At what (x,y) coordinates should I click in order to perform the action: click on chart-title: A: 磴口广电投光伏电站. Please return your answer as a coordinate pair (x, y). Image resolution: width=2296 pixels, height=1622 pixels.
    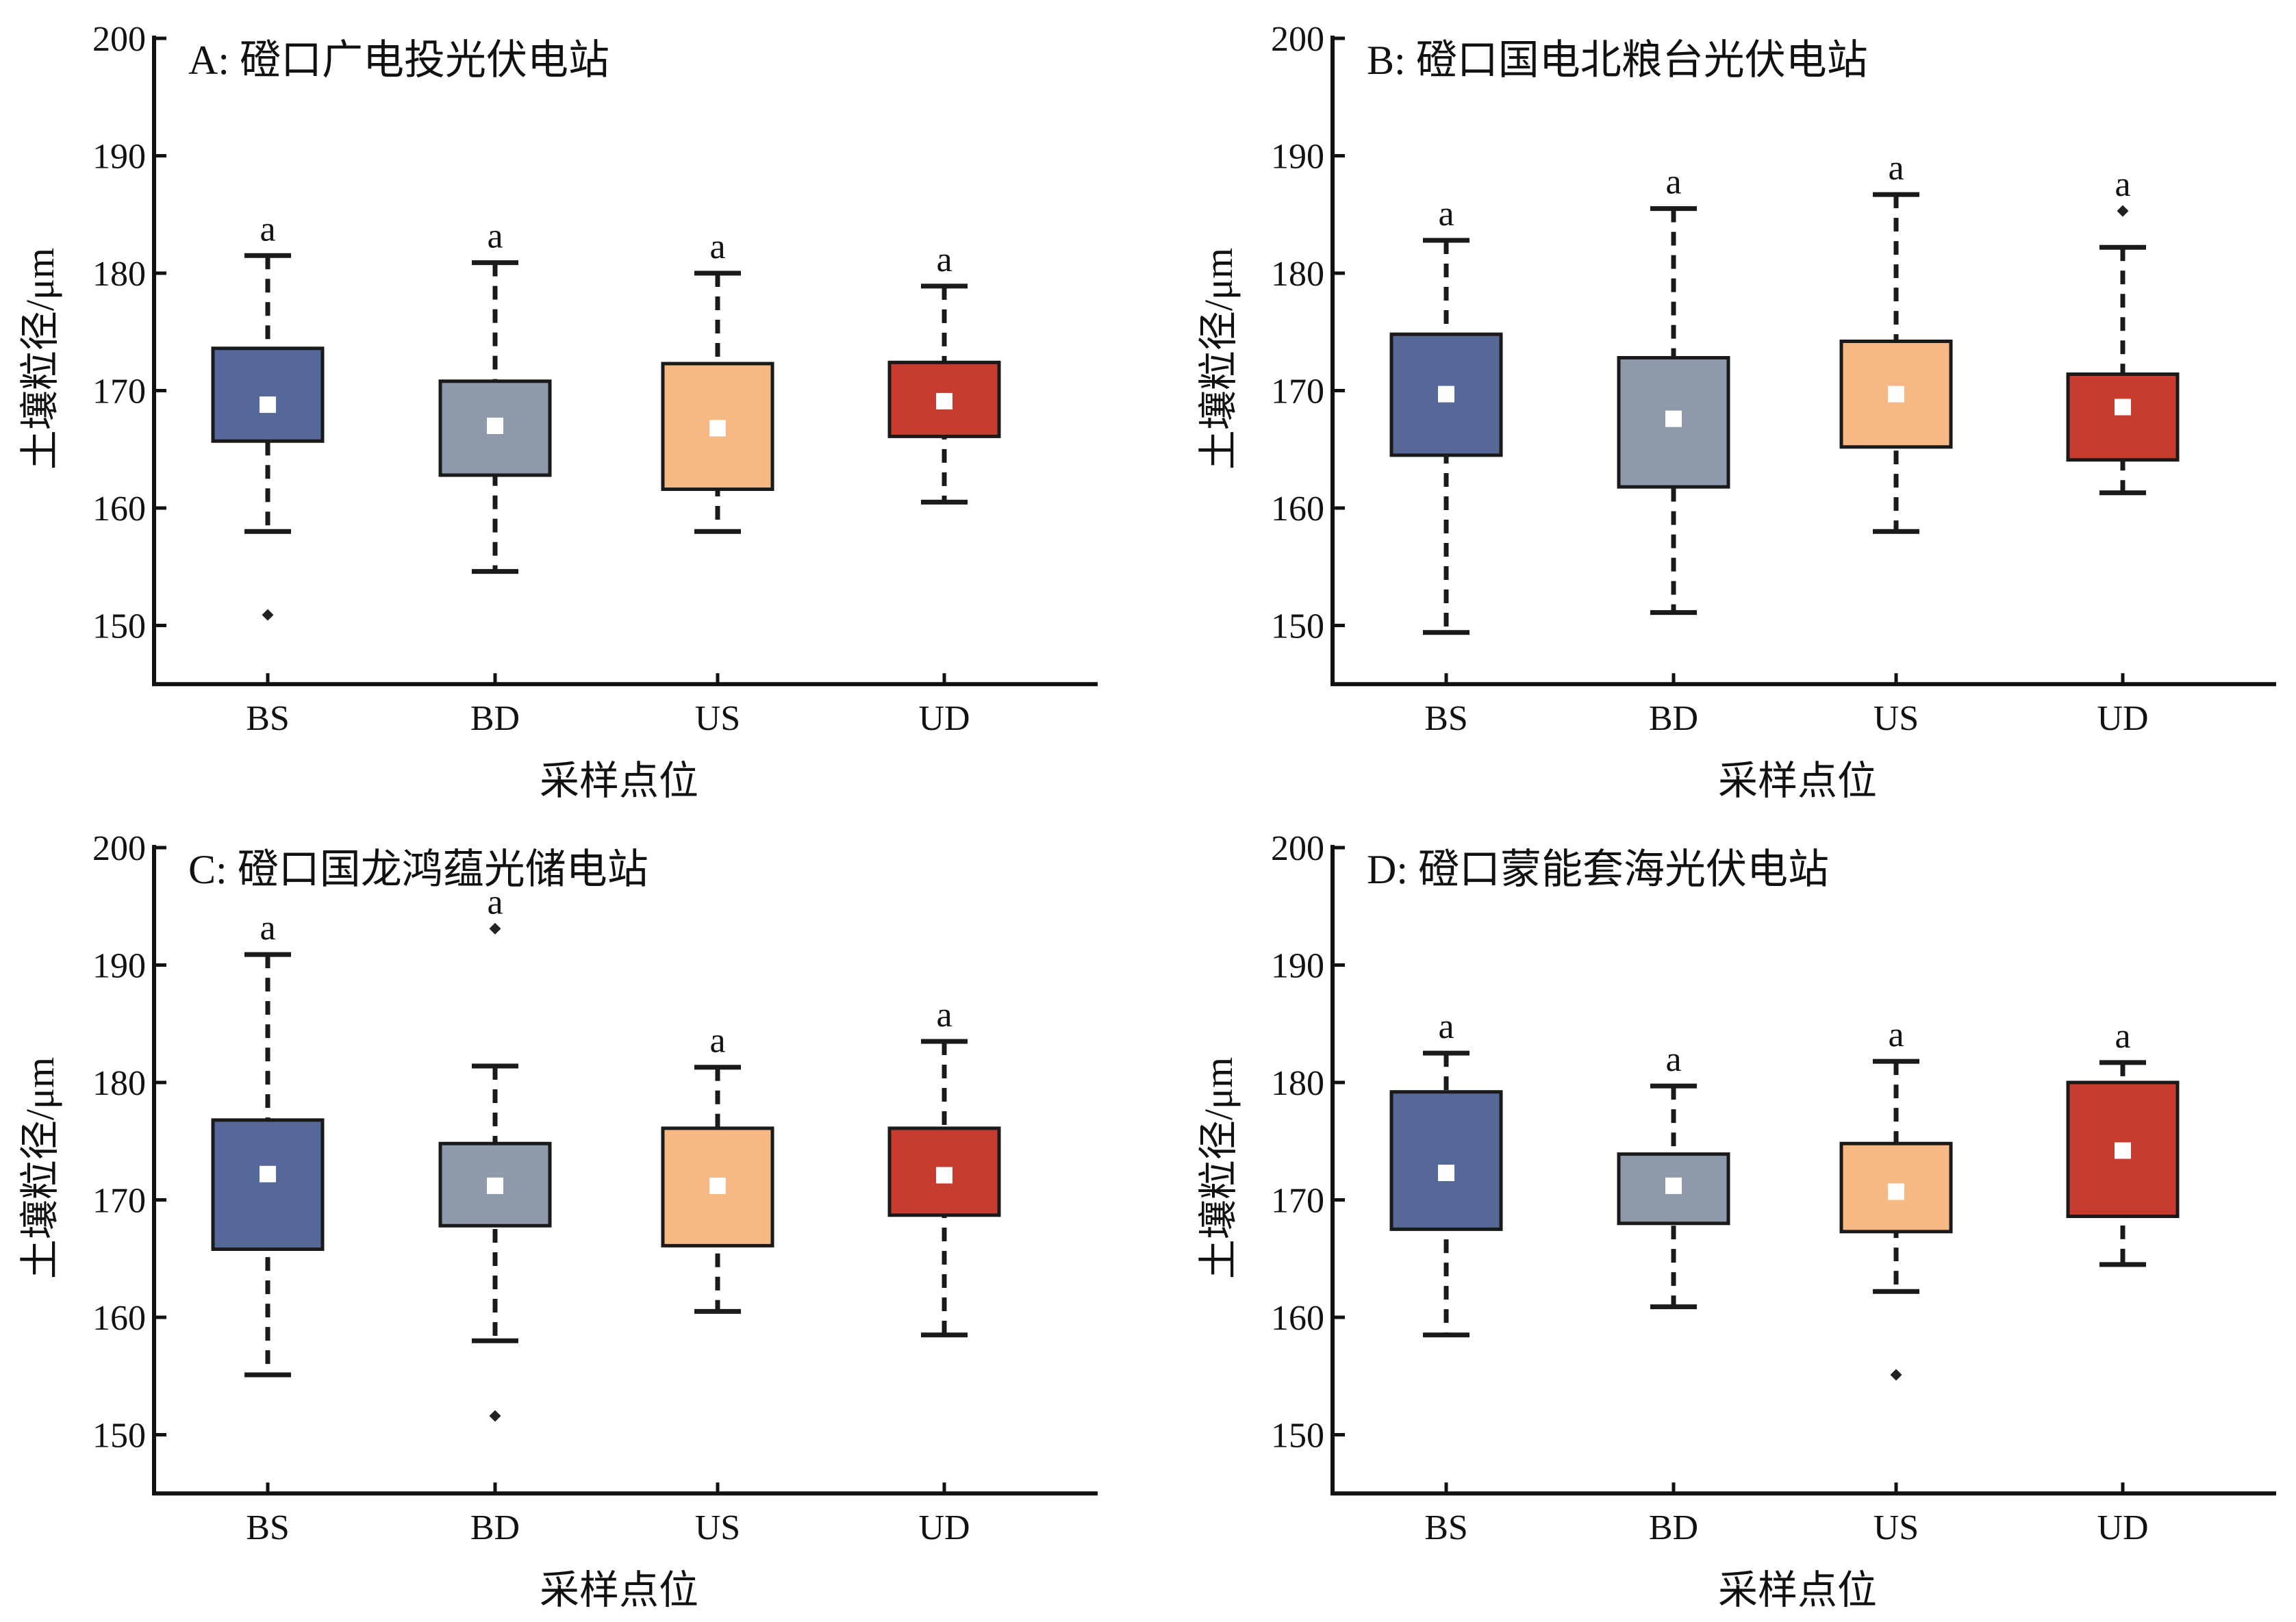
    Looking at the image, I should click on (398, 60).